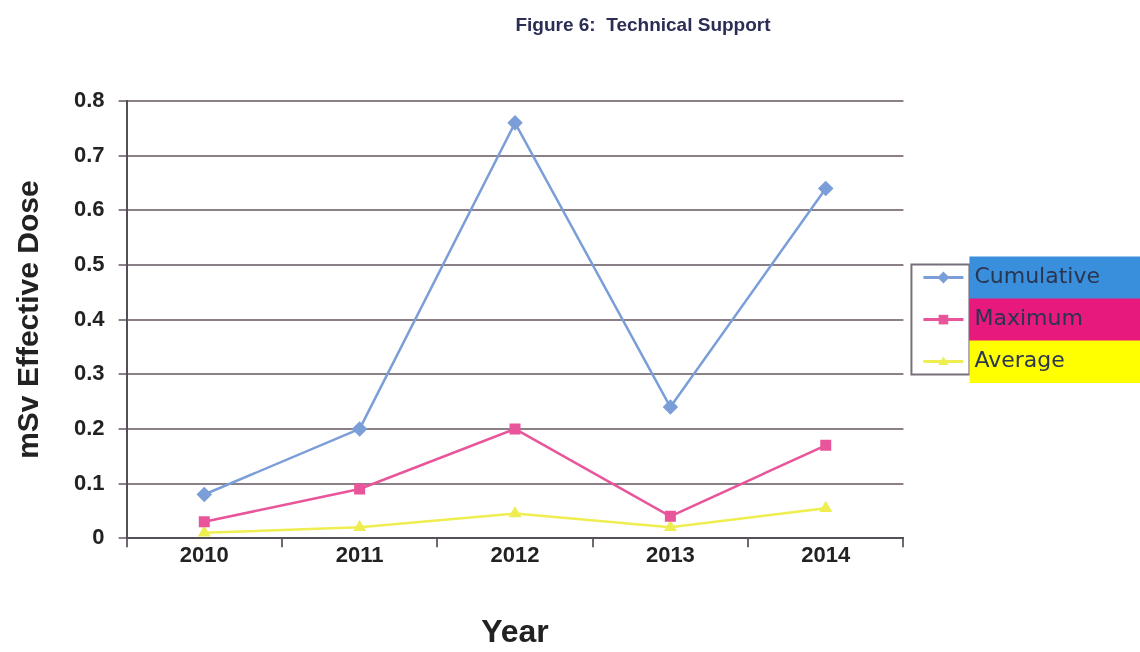  Describe the element at coordinates (89, 373) in the screenshot. I see `y-tick-label: 0.3` at that location.